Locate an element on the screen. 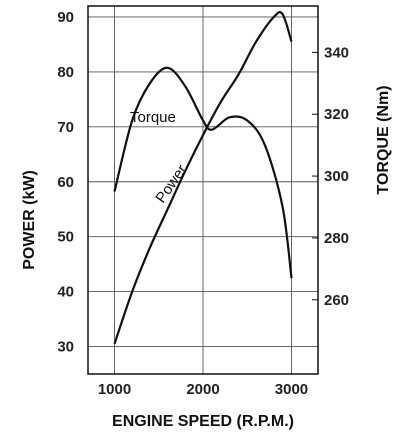  y-right-tick-label: 340 is located at coordinates (336, 52).